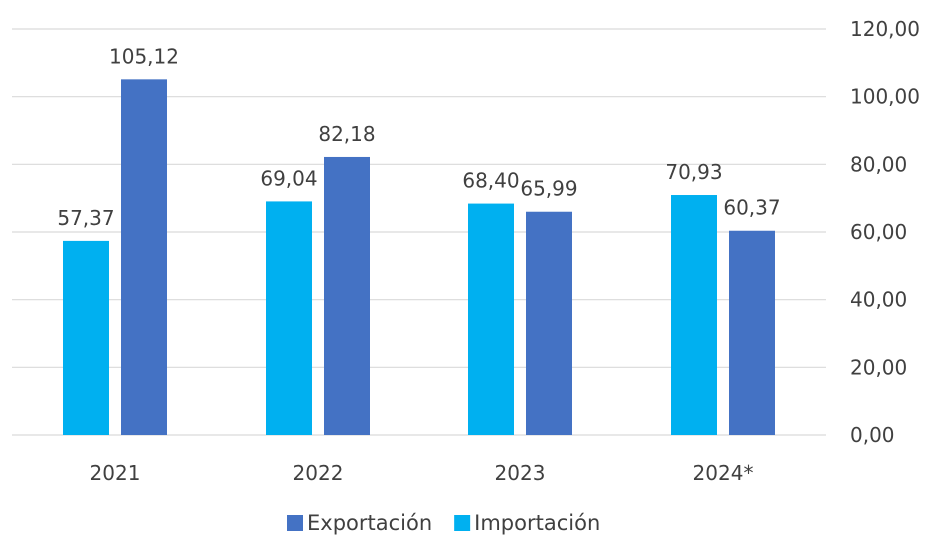 The width and height of the screenshot is (926, 546). Describe the element at coordinates (878, 164) in the screenshot. I see `y-tick-label: 80,00` at that location.